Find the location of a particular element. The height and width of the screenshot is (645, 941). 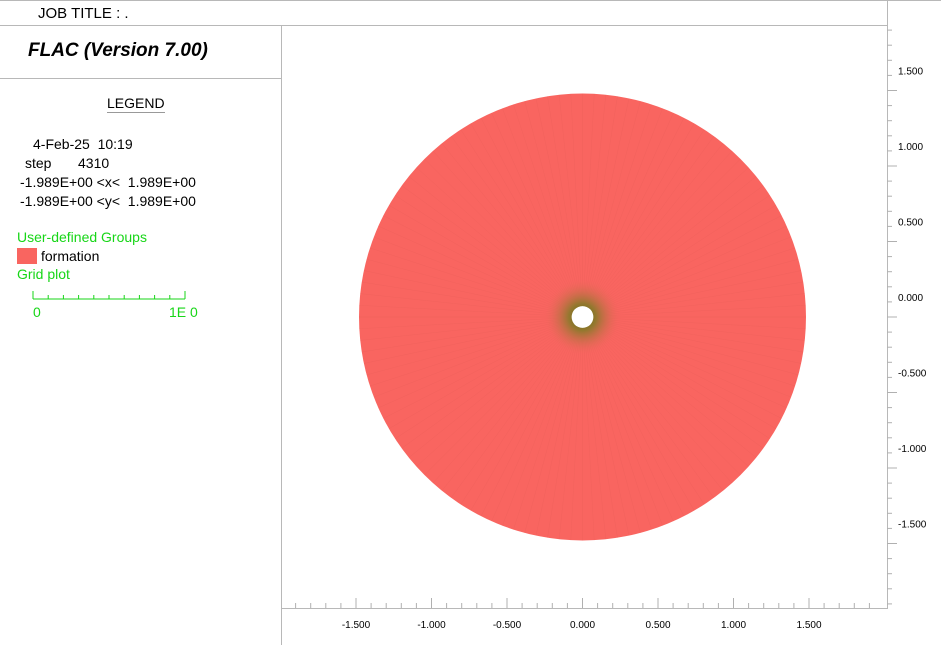

x-tick-label: 0.500 is located at coordinates (657, 625).